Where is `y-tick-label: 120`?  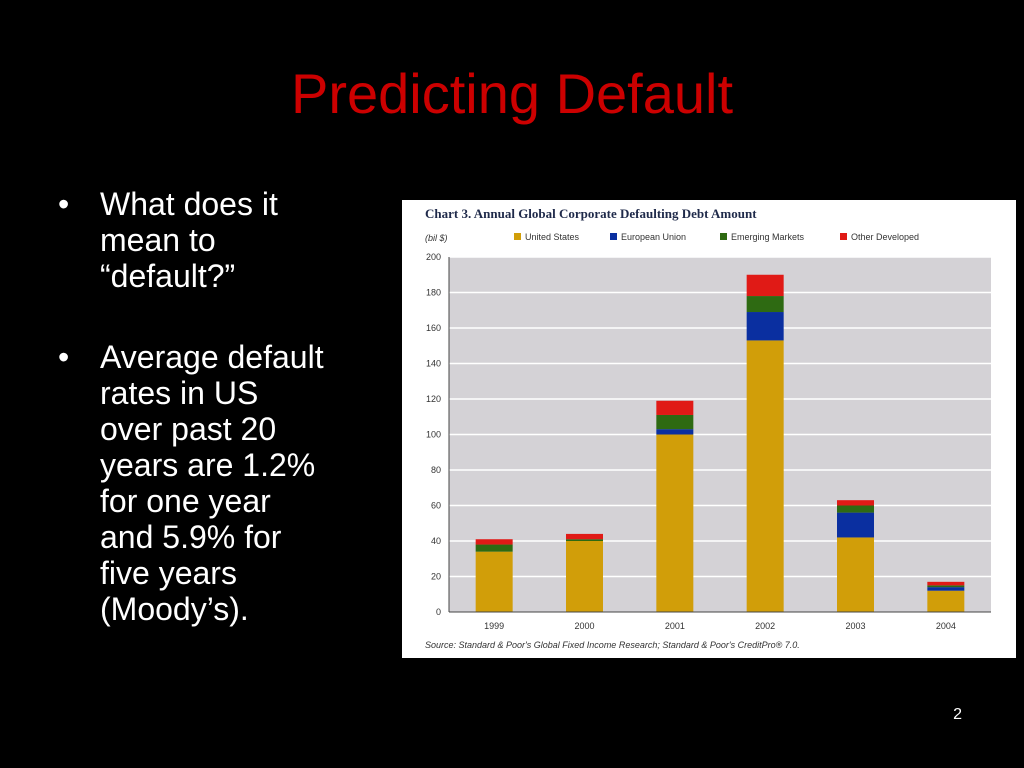 y-tick-label: 120 is located at coordinates (433, 399).